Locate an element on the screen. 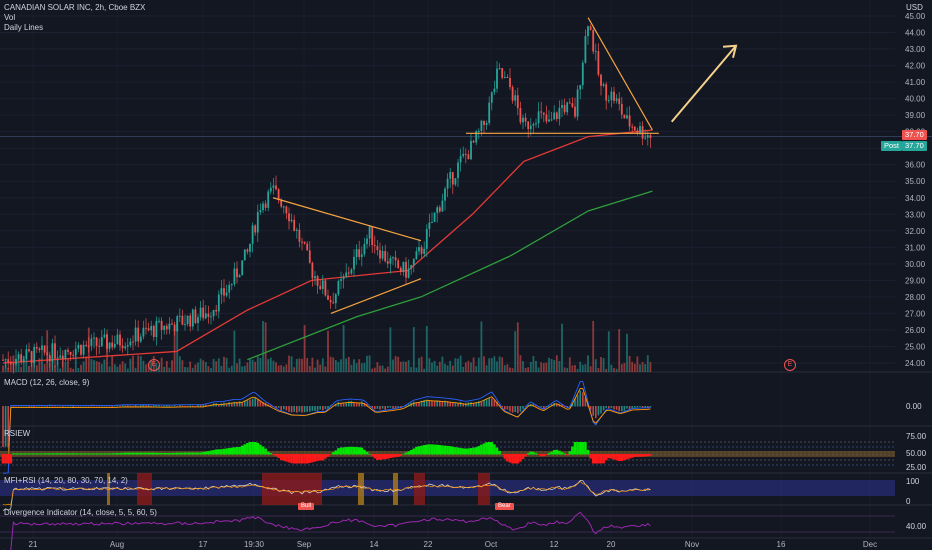  time-axis: 21 Aug 17 19:30 Sep 14 22 Oct 12 20 Nov 16 Dec is located at coordinates (453, 544).